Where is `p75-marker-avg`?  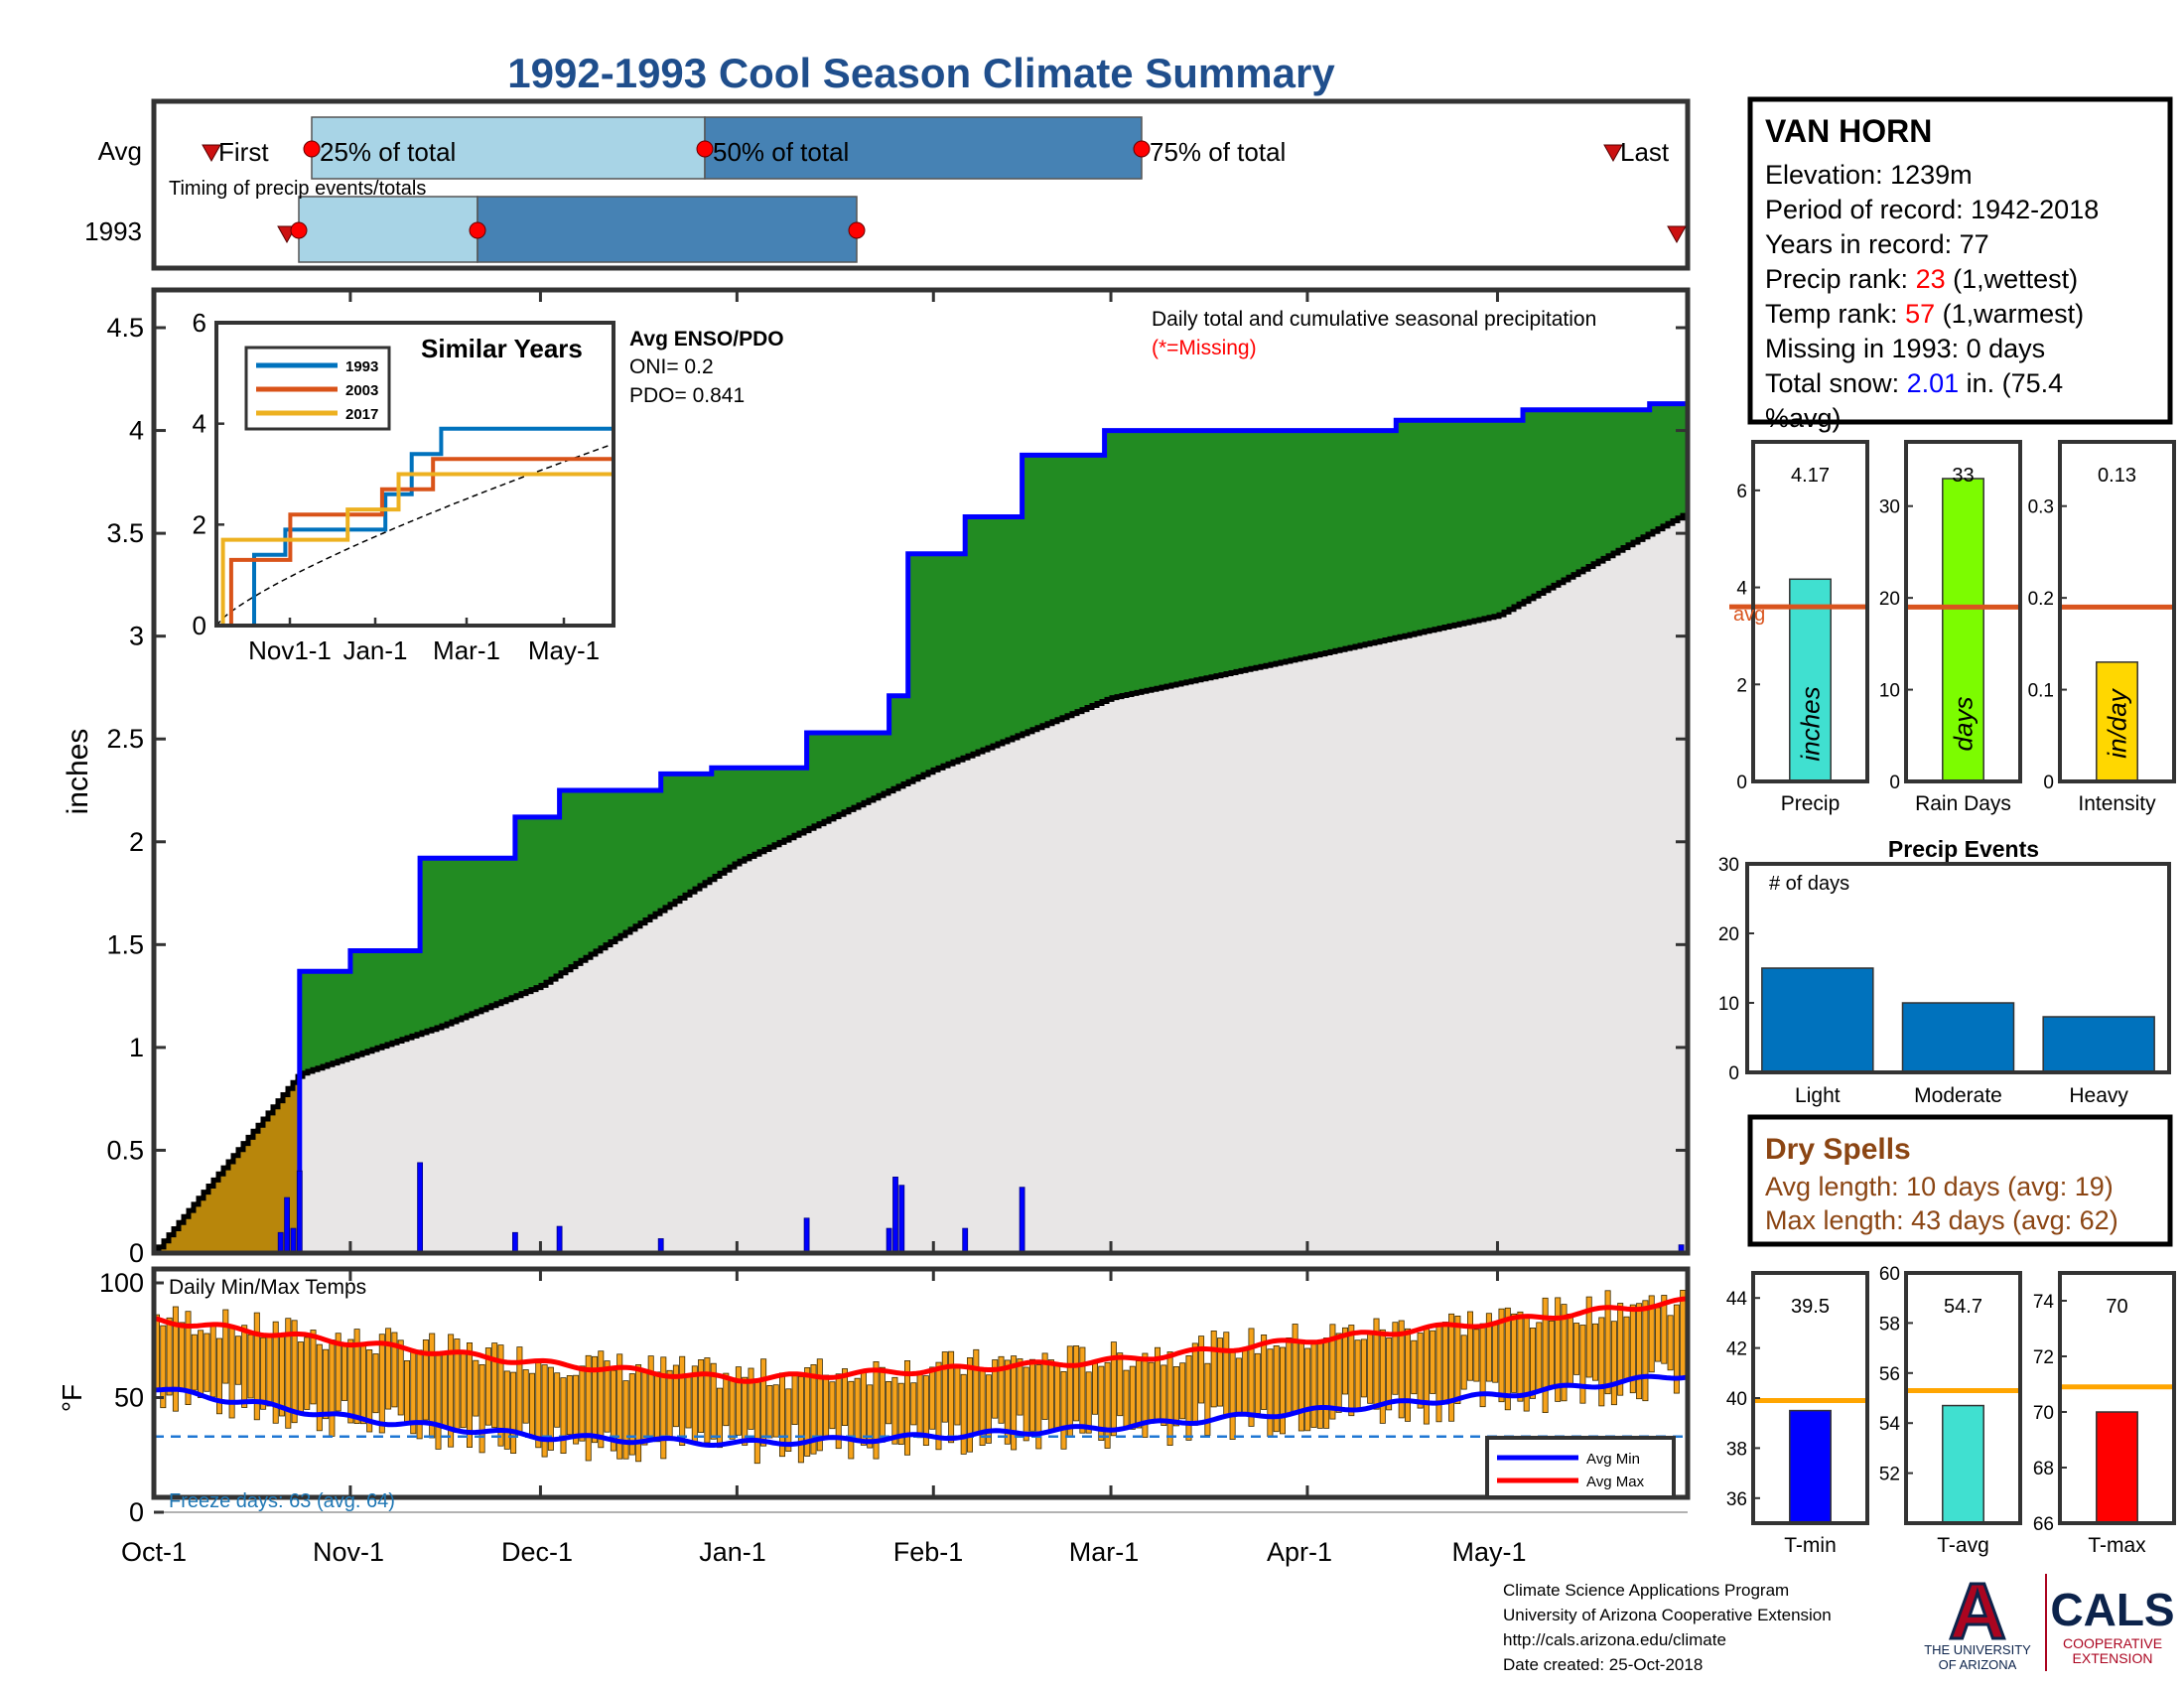
p75-marker-avg is located at coordinates (1142, 149).